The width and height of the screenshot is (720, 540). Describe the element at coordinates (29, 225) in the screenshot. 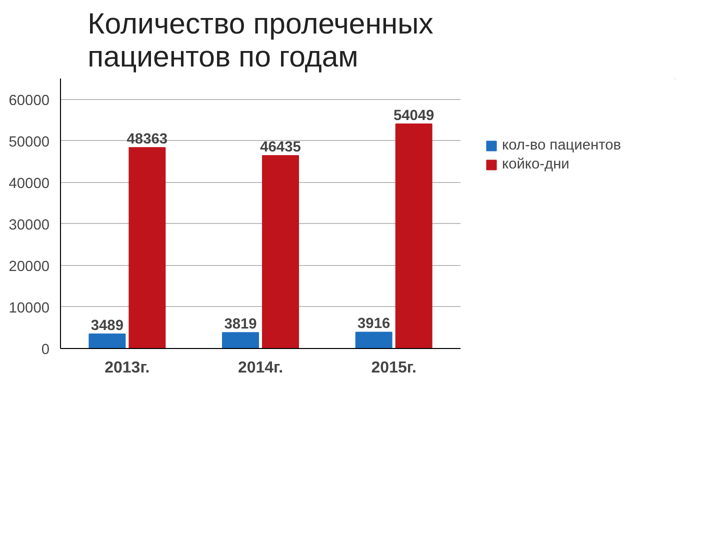

I see `y-tick-label: 30000` at that location.